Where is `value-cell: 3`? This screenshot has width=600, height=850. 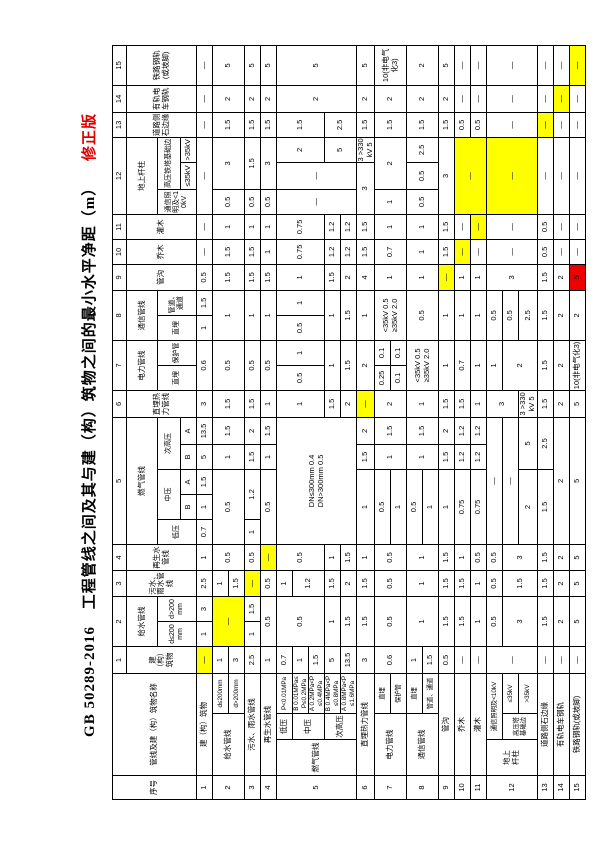 value-cell: 3 is located at coordinates (519, 557).